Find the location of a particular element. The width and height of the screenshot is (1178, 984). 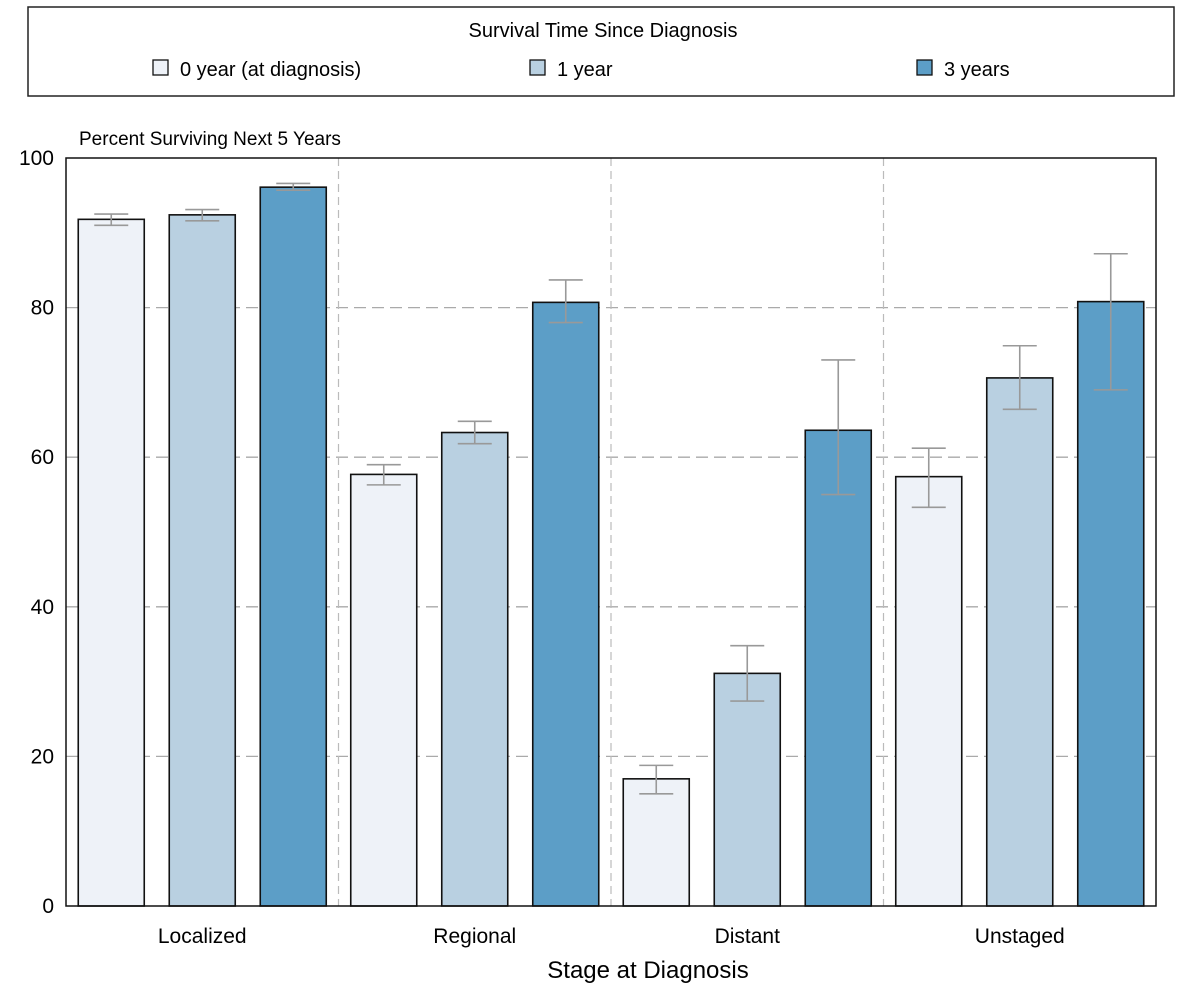

x-axis-label: Stage at Diagnosis is located at coordinates (647, 970).